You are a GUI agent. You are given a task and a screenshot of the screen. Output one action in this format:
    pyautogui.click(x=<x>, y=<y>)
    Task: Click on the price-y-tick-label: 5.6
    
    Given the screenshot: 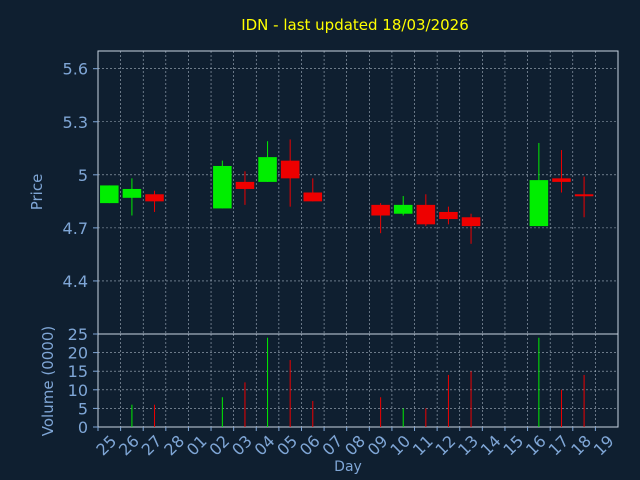 What is the action you would take?
    pyautogui.click(x=75, y=69)
    